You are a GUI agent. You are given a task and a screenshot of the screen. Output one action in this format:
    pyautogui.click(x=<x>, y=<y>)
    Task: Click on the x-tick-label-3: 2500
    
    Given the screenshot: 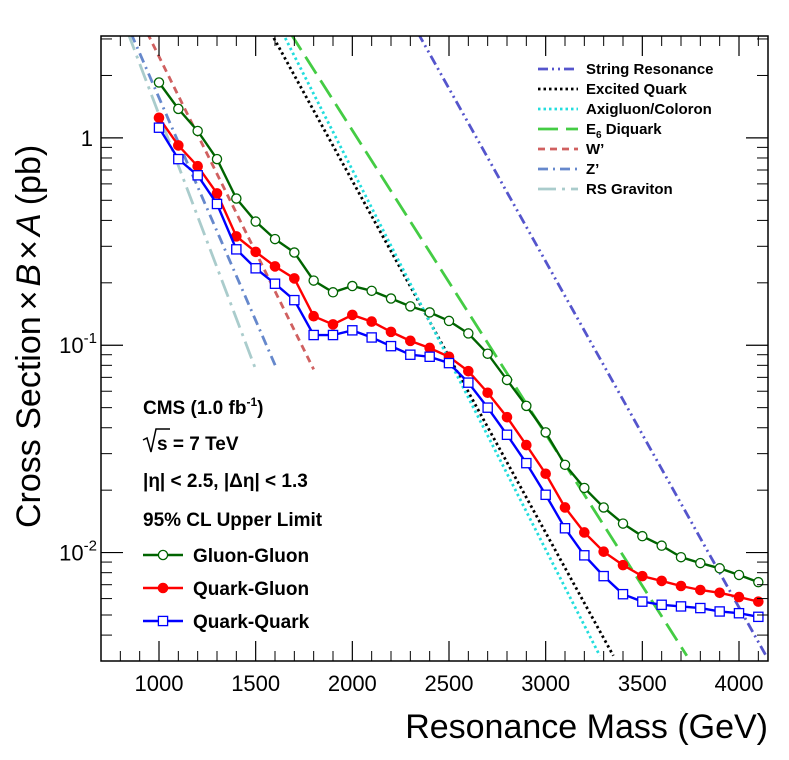 What is the action you would take?
    pyautogui.click(x=449, y=683)
    